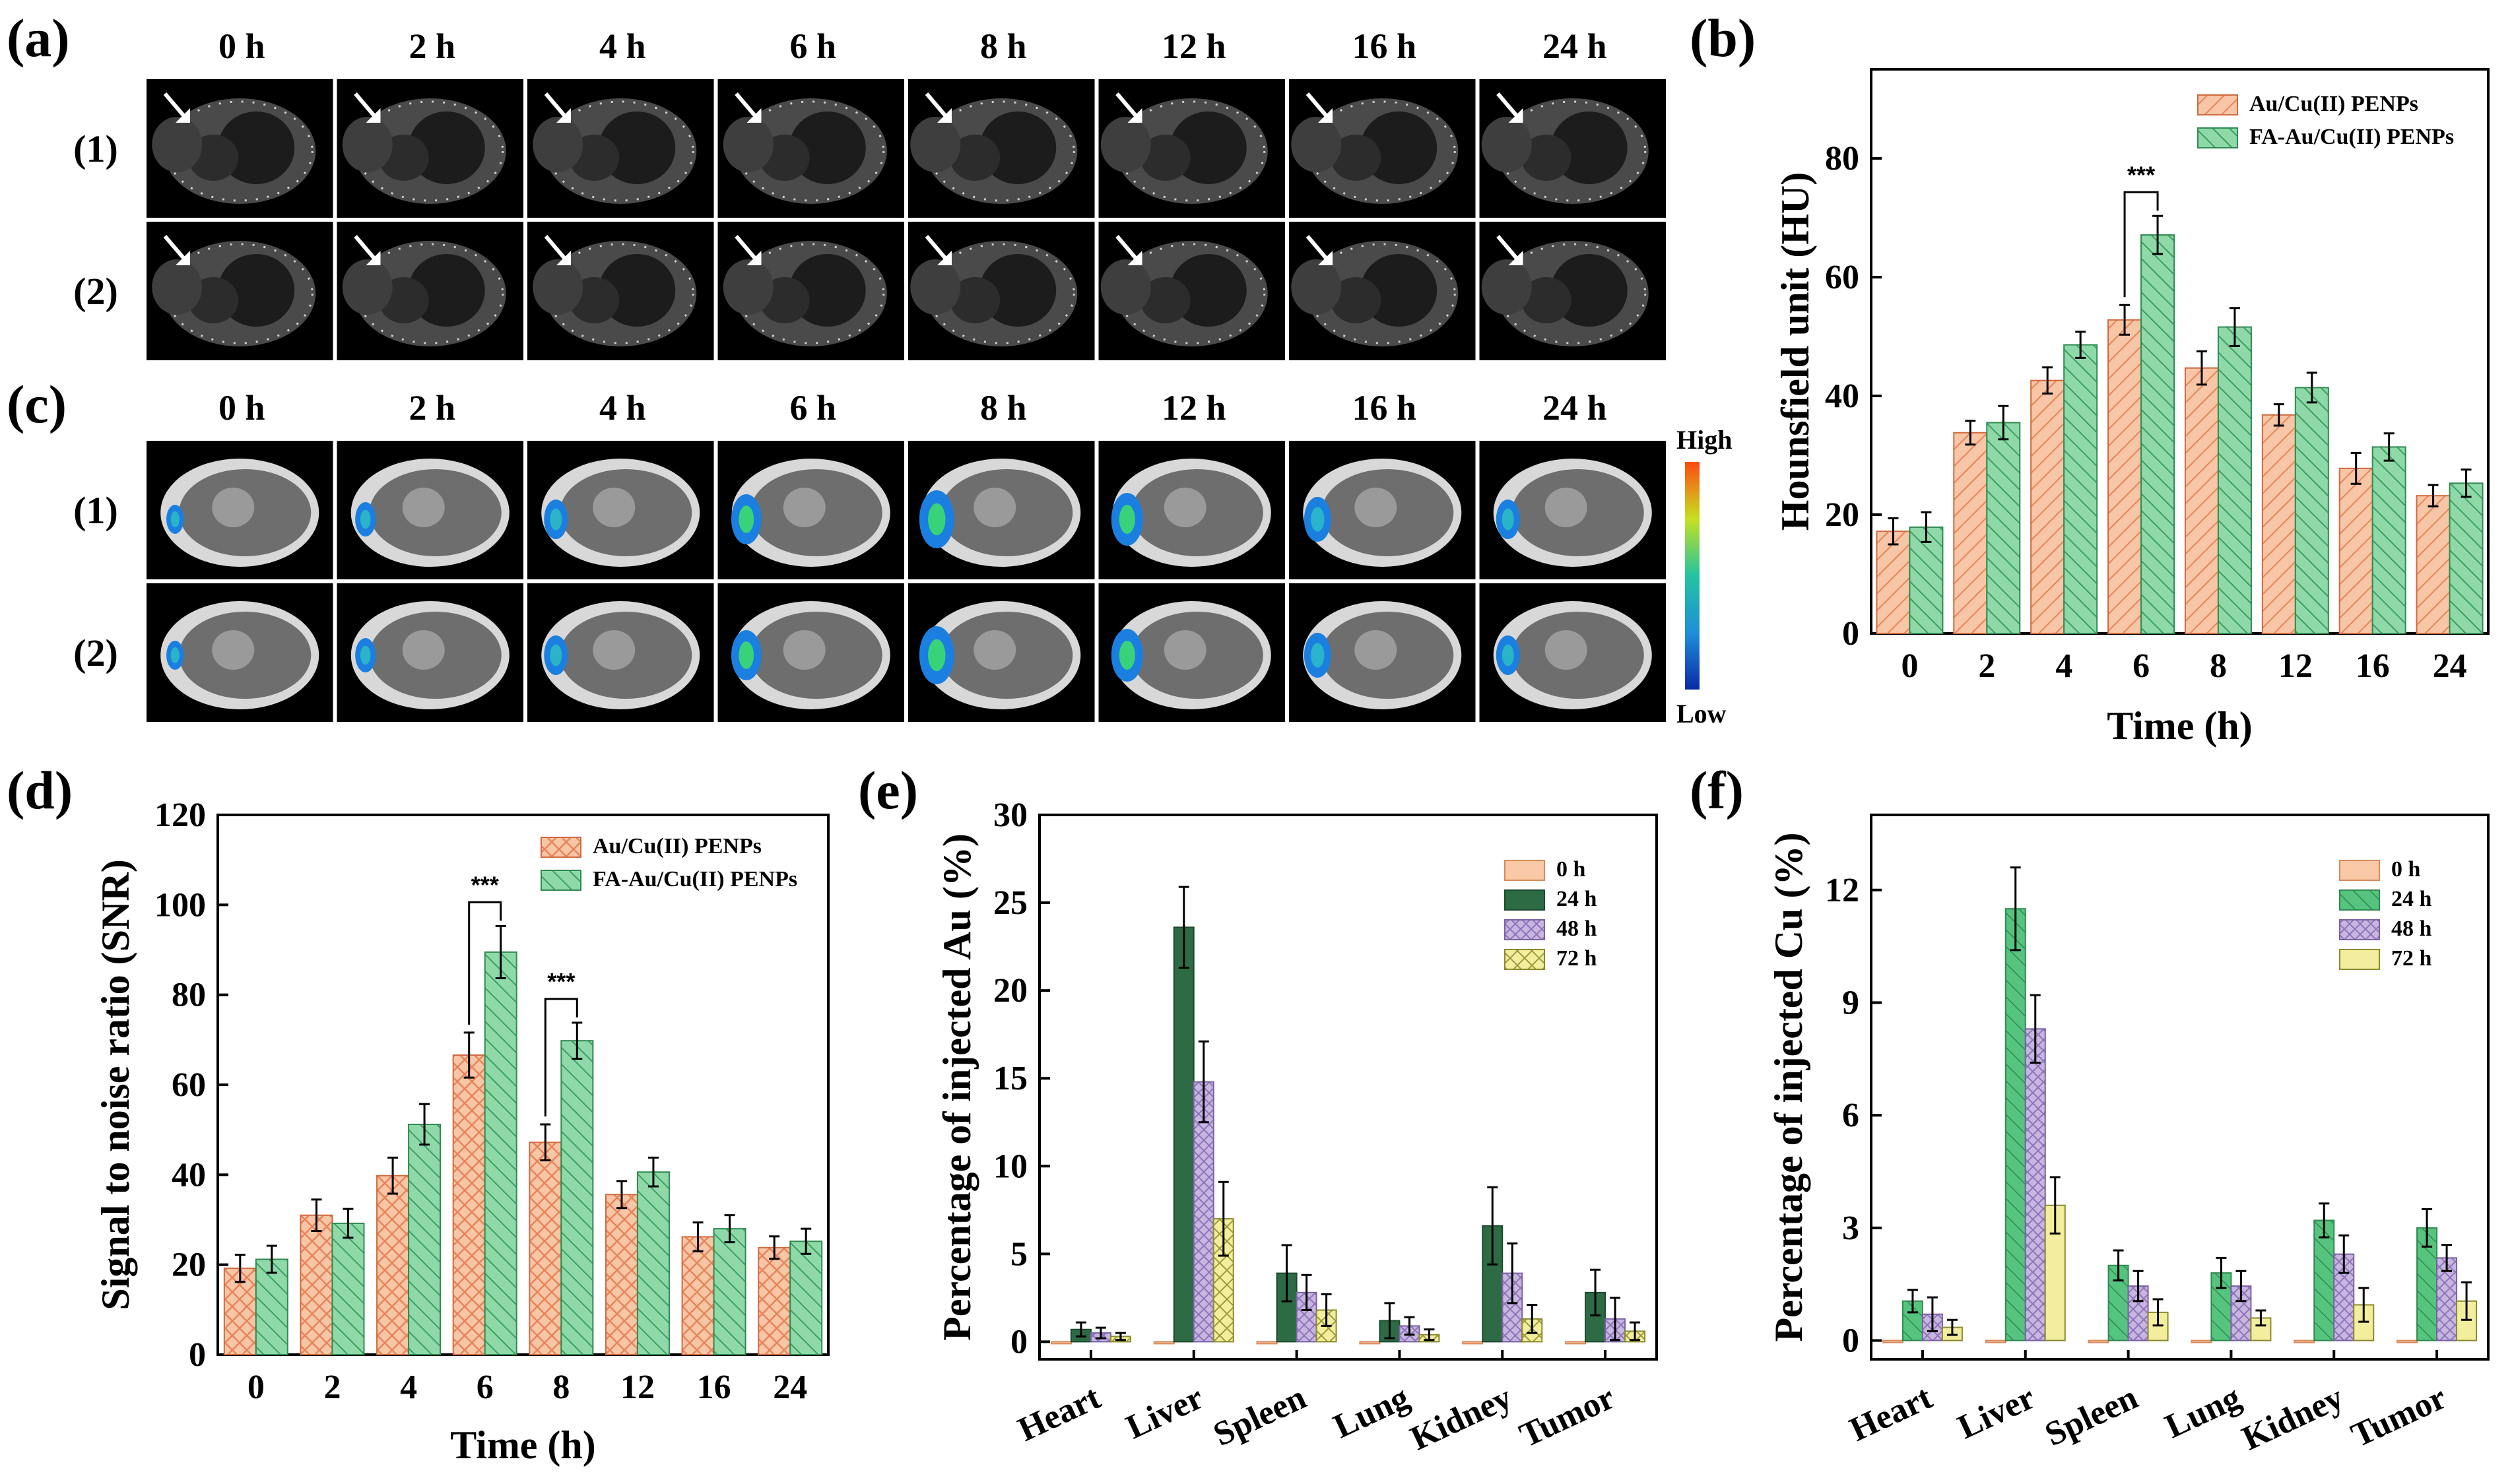 This screenshot has height=1484, width=2512. What do you see at coordinates (1010, 815) in the screenshot?
I see `y-tick-label: 30` at bounding box center [1010, 815].